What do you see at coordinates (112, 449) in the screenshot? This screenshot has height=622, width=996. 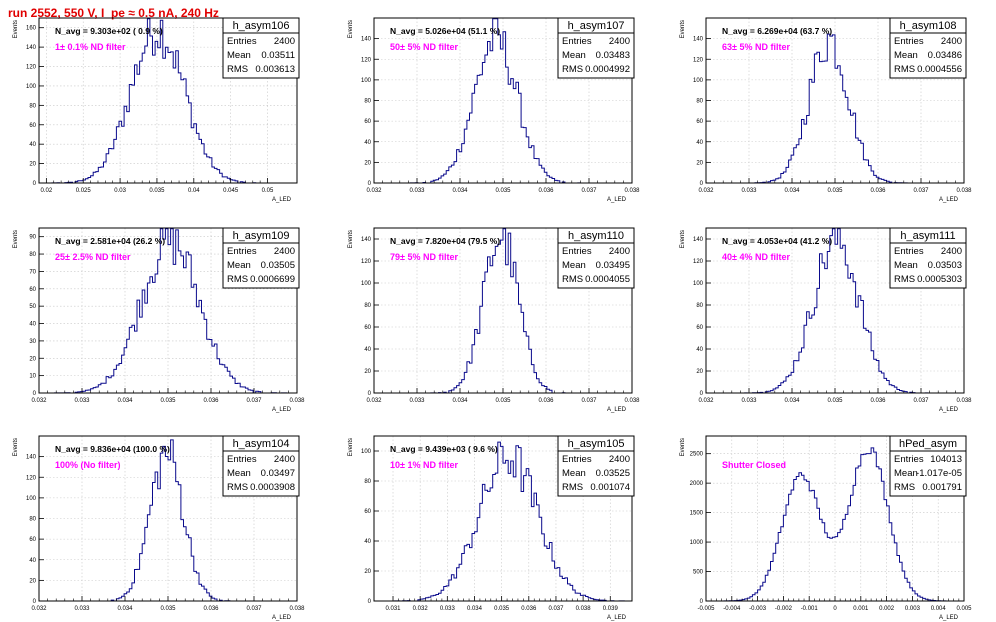 I see `navg-label: N_avg = 9.836e+04 (100.0 %)` at bounding box center [112, 449].